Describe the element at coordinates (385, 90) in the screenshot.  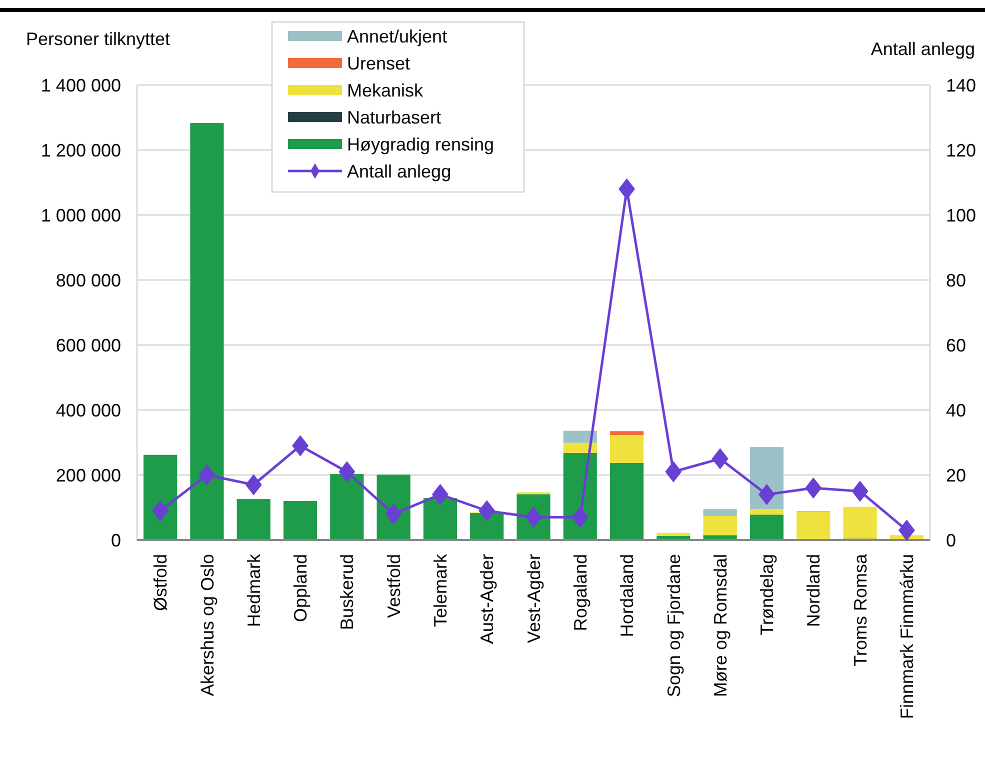
I see `legend-label: Mekanisk` at that location.